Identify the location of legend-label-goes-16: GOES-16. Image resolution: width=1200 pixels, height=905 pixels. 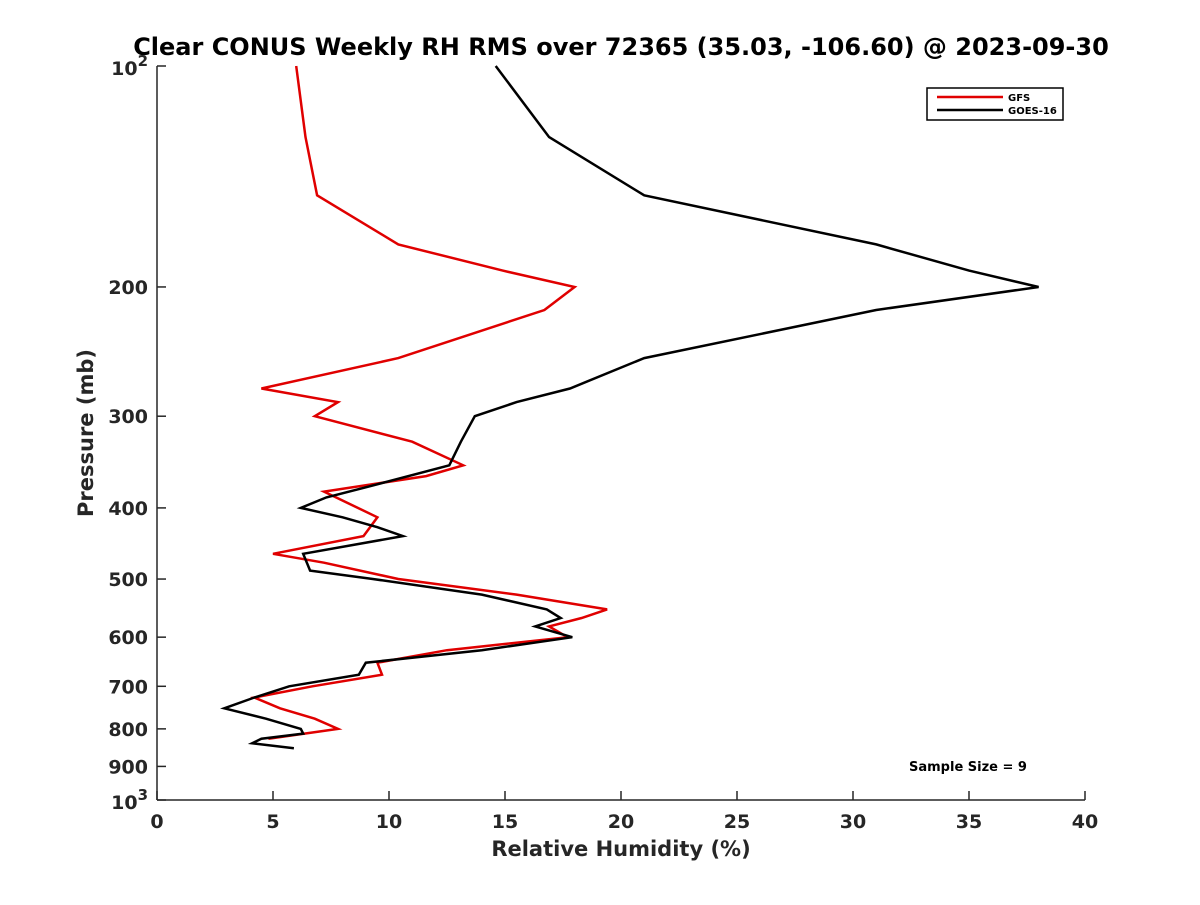
(1032, 111).